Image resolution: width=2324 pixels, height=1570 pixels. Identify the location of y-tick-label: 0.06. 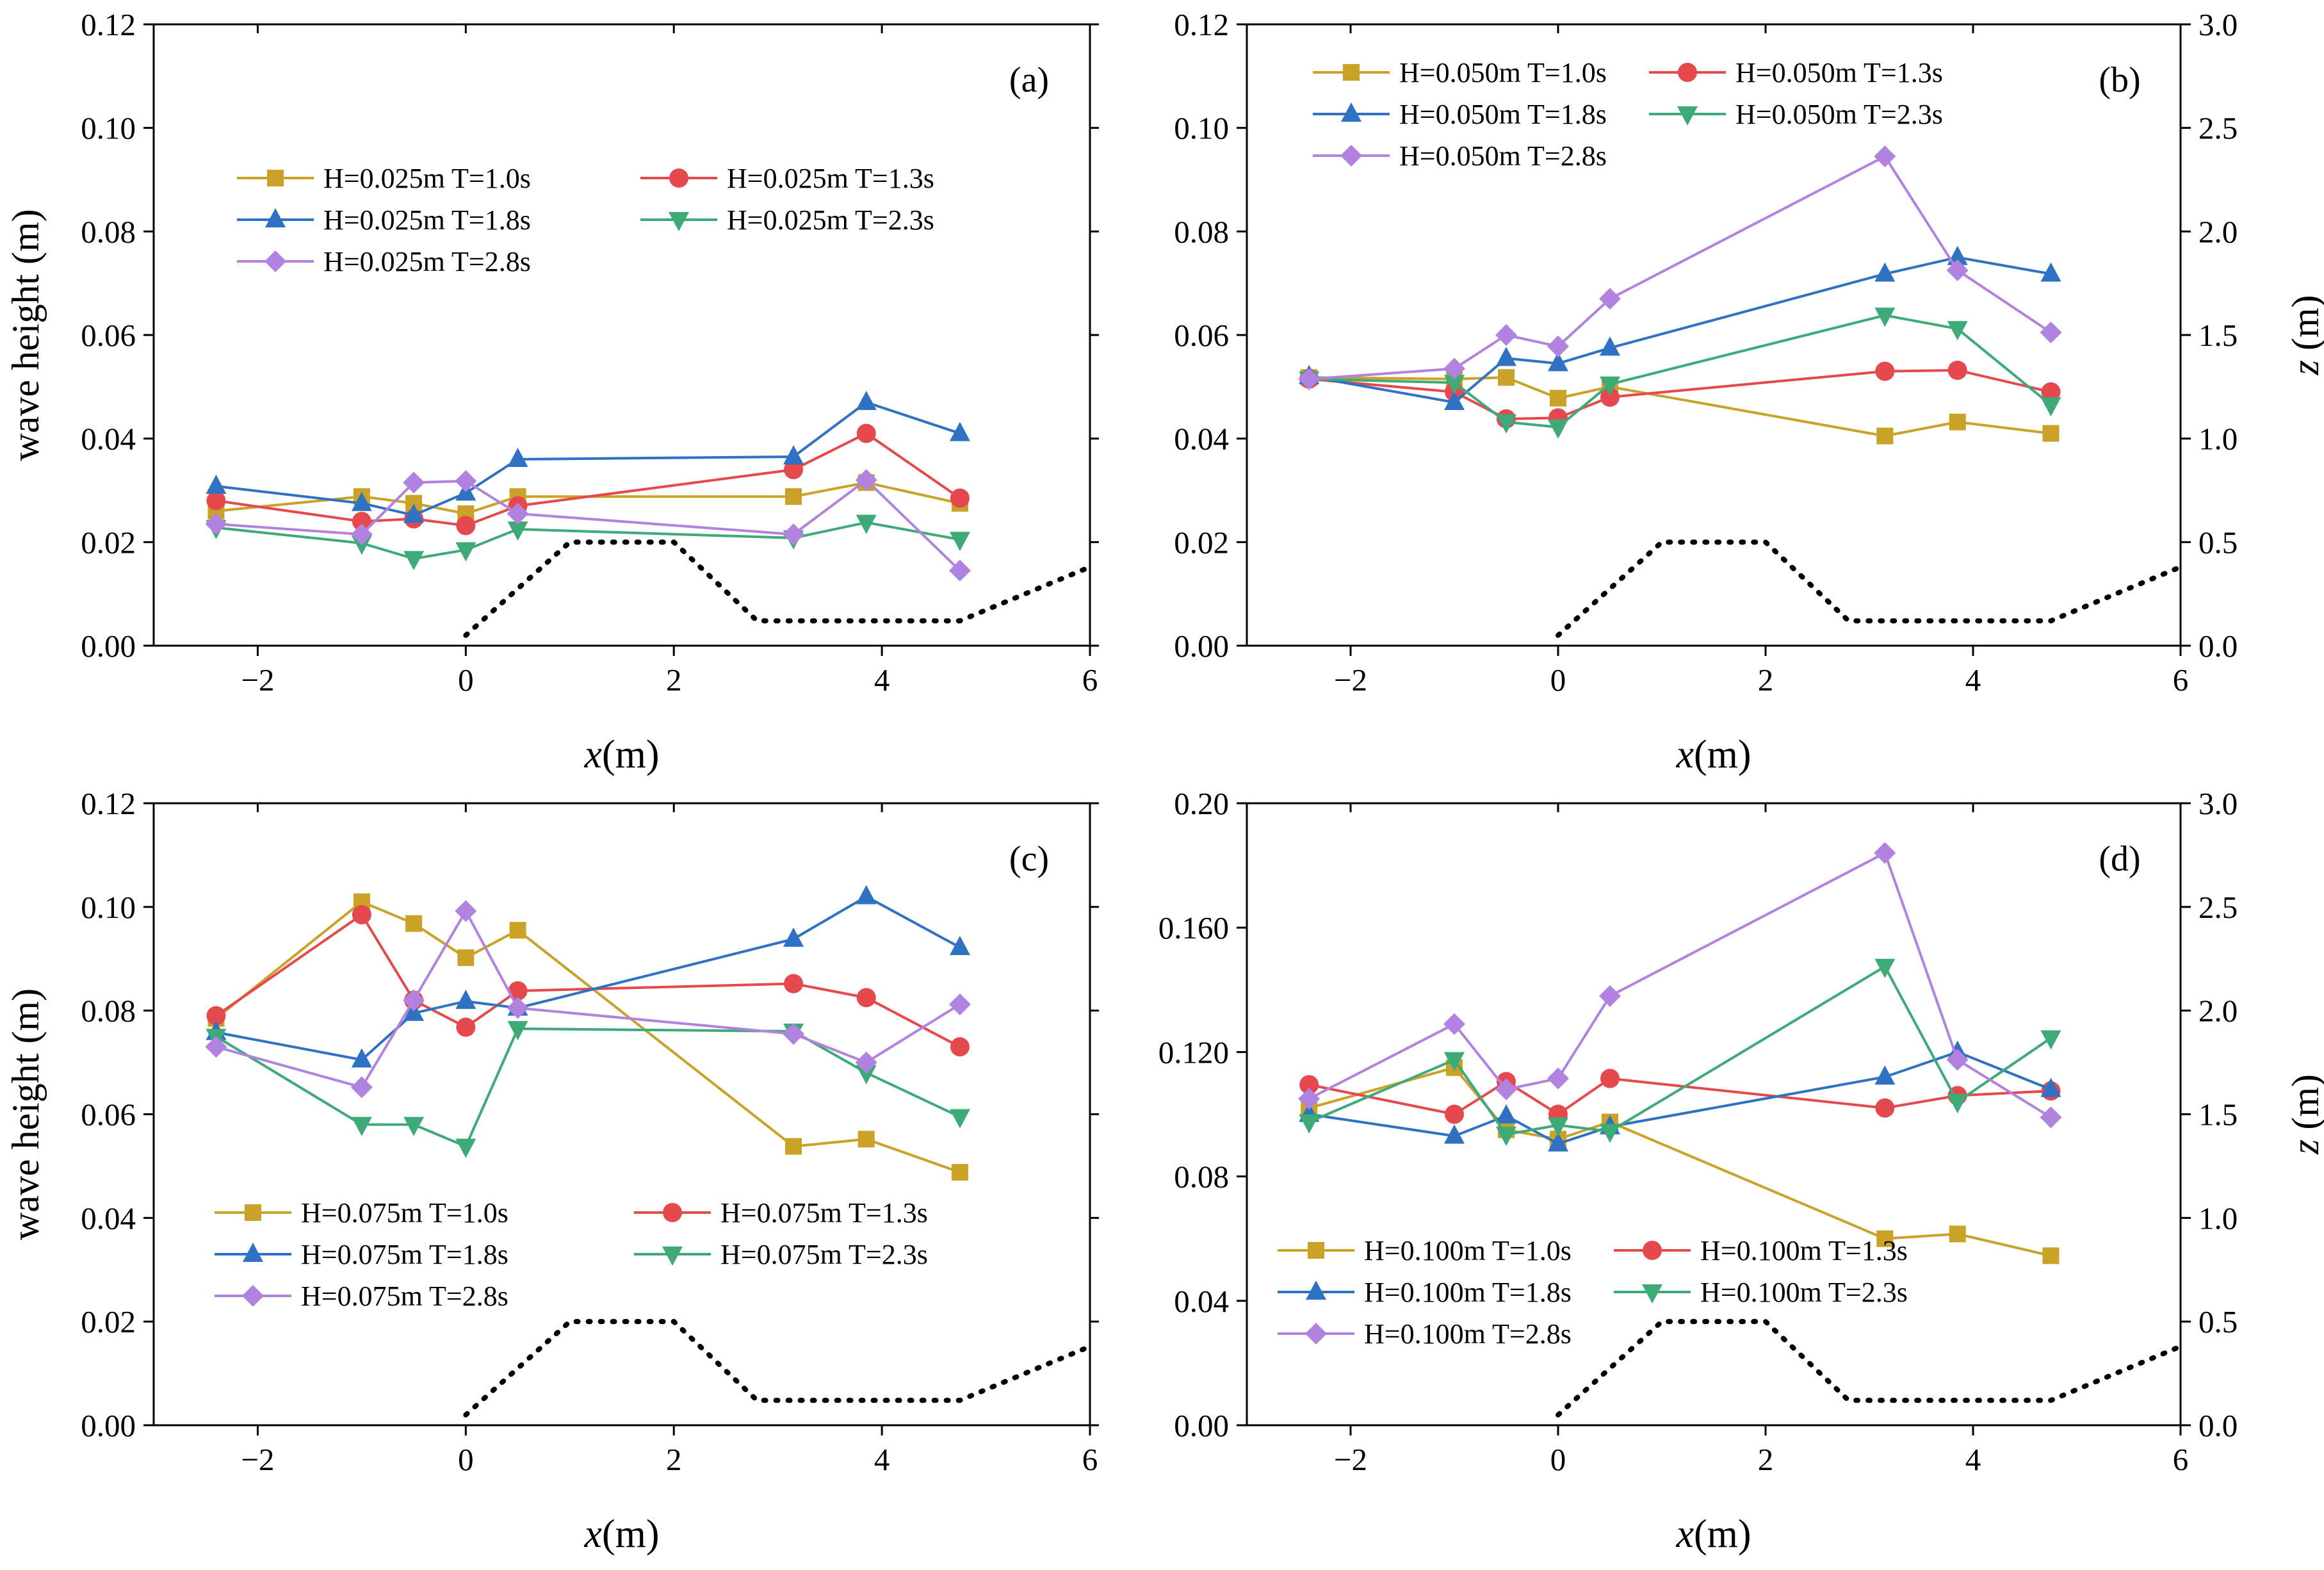
(1201, 336).